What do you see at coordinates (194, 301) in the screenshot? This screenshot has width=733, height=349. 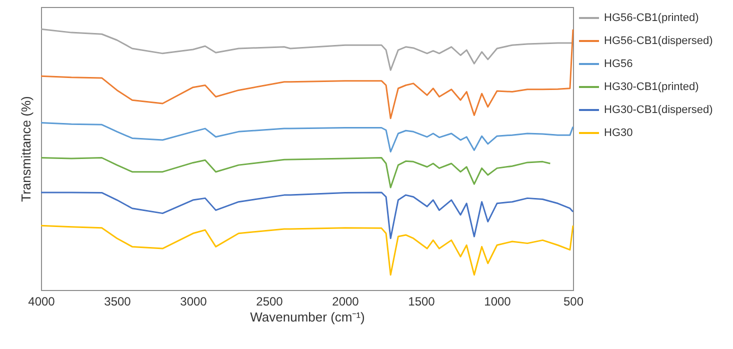 I see `x-tick-label: 3000` at bounding box center [194, 301].